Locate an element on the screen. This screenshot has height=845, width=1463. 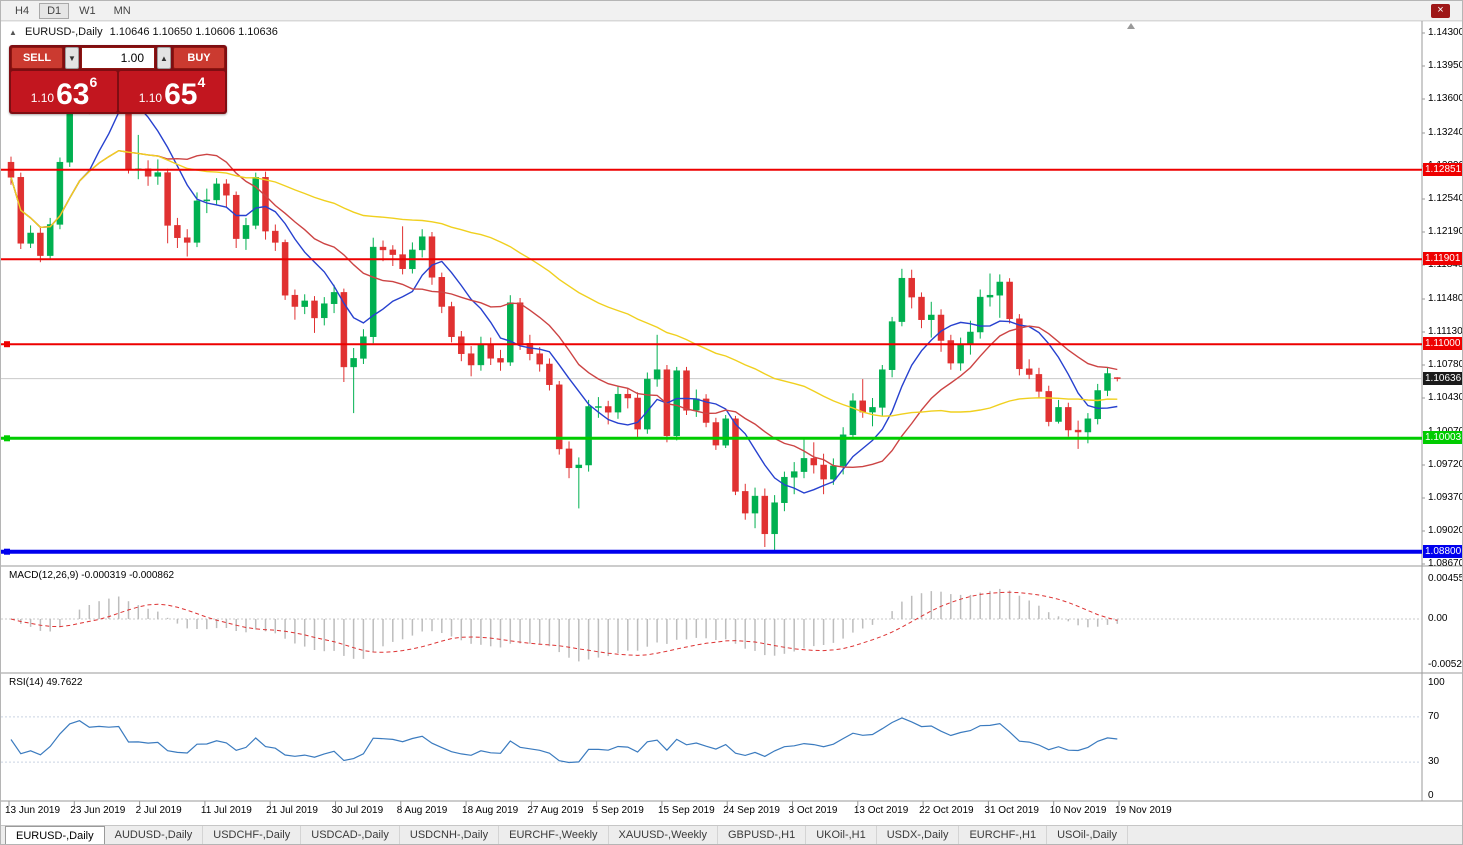
sell-price-big-digits: 63 is located at coordinates (73, 94).